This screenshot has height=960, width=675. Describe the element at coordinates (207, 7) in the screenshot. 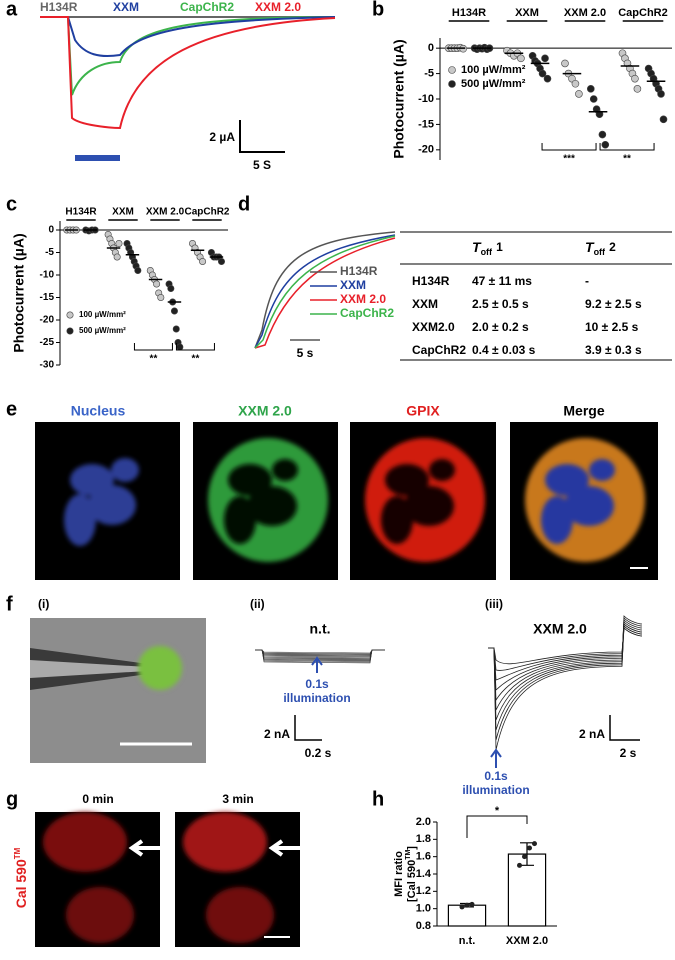

I see `trace-label: CapChR2` at that location.